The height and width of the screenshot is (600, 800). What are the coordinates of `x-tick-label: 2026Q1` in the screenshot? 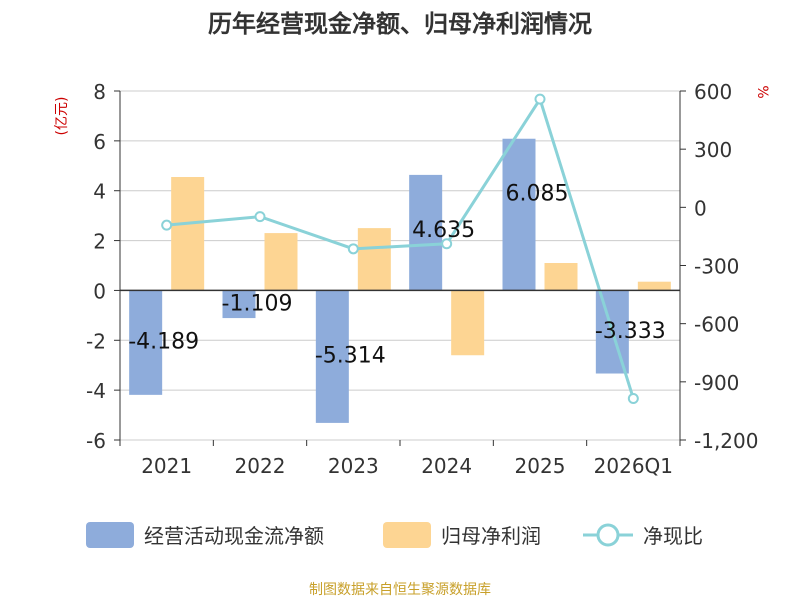 It's located at (633, 466).